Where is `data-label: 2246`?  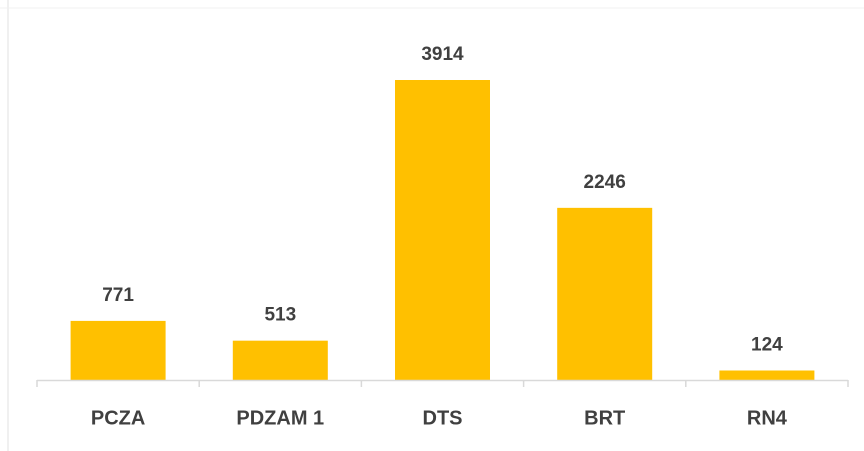 data-label: 2246 is located at coordinates (605, 182).